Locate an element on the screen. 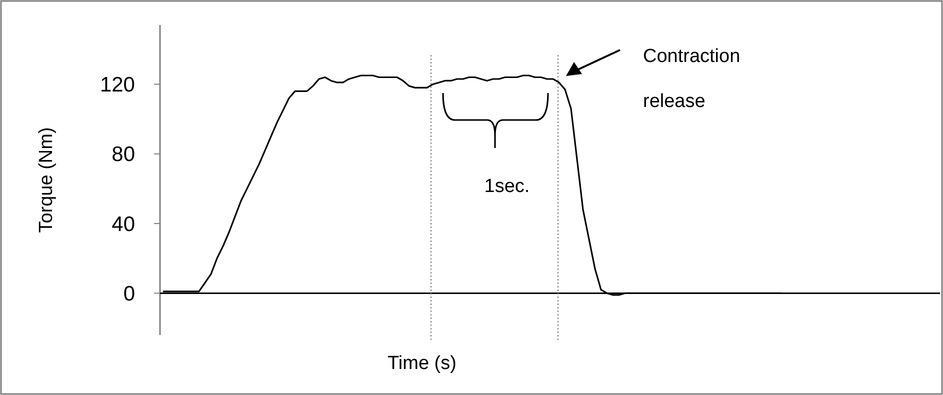 The width and height of the screenshot is (943, 395). y-tick-label: 40 is located at coordinates (123, 224).